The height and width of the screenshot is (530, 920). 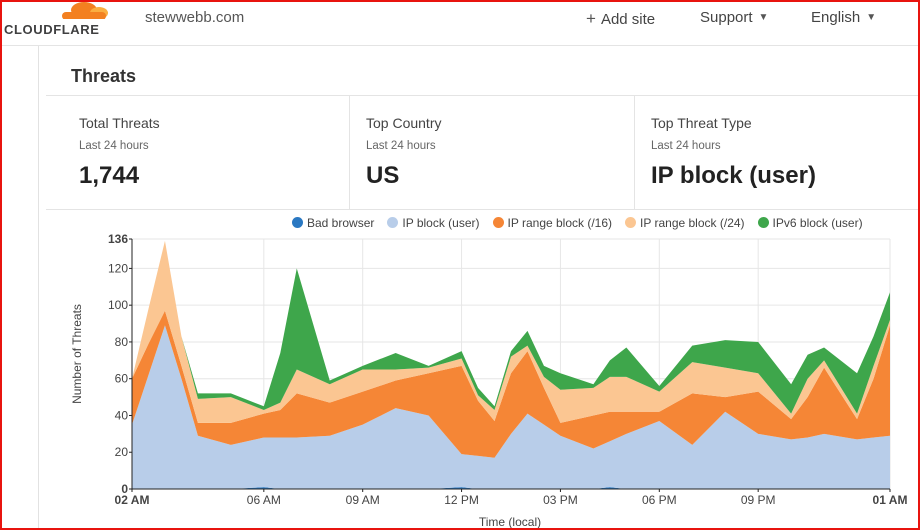 What do you see at coordinates (195, 17) in the screenshot?
I see `current-domain: stewwebb.com` at bounding box center [195, 17].